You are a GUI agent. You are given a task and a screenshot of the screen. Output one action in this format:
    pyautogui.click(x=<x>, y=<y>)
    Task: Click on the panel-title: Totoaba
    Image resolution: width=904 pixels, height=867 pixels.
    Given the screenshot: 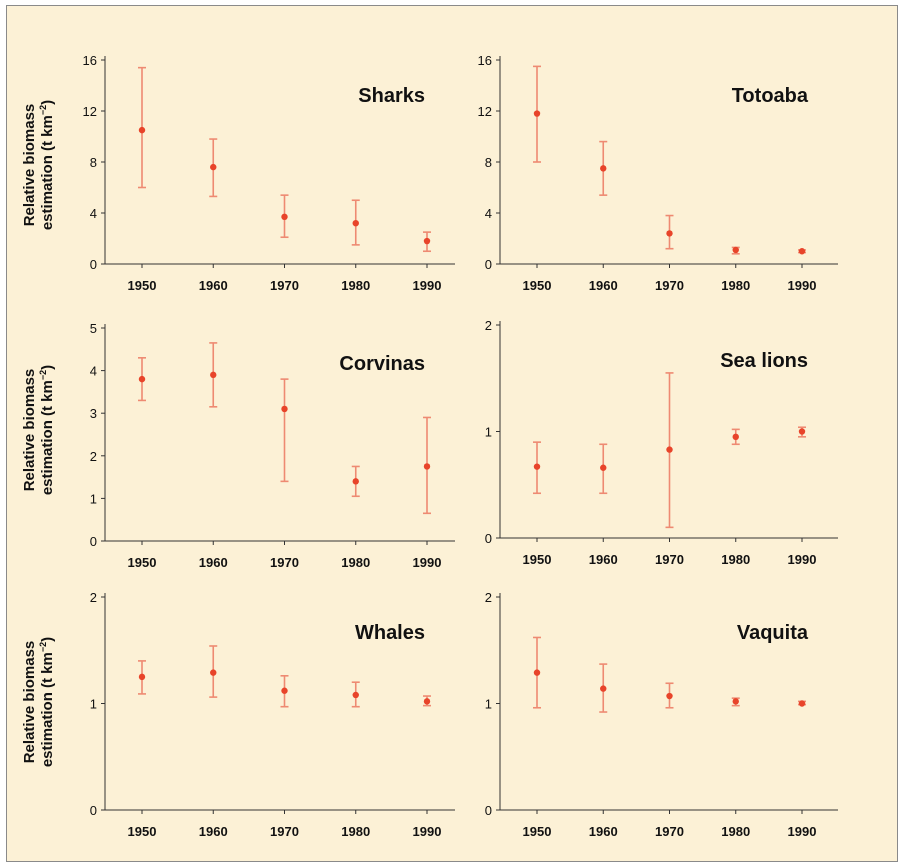 What is the action you would take?
    pyautogui.click(x=770, y=96)
    